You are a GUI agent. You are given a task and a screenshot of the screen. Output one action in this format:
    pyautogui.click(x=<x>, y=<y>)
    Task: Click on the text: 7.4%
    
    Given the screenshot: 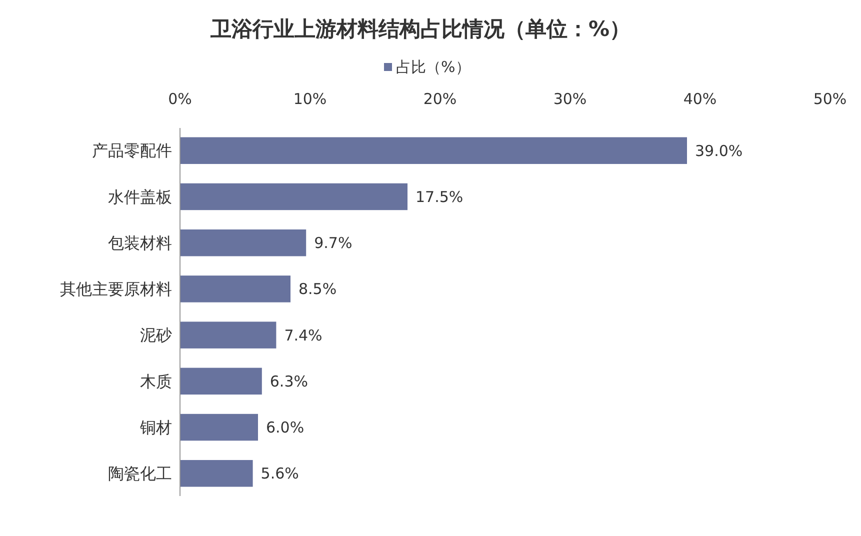 What is the action you would take?
    pyautogui.click(x=303, y=335)
    